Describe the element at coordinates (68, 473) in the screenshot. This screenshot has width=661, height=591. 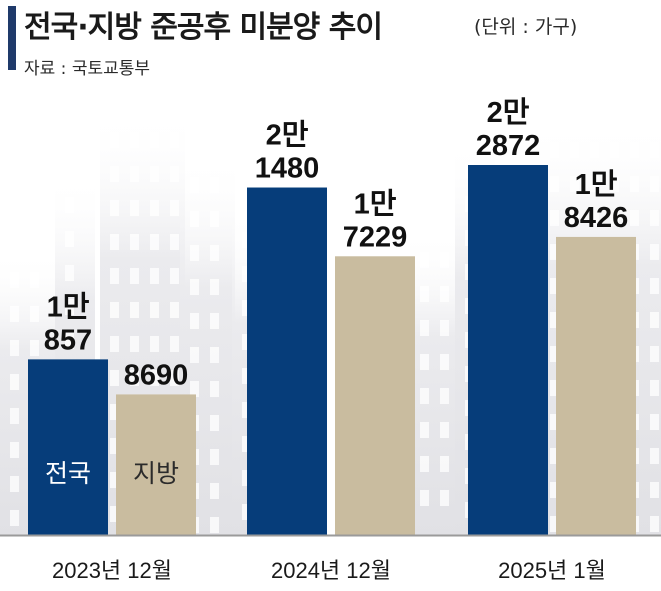
I see `series-label-전국: 전국` at that location.